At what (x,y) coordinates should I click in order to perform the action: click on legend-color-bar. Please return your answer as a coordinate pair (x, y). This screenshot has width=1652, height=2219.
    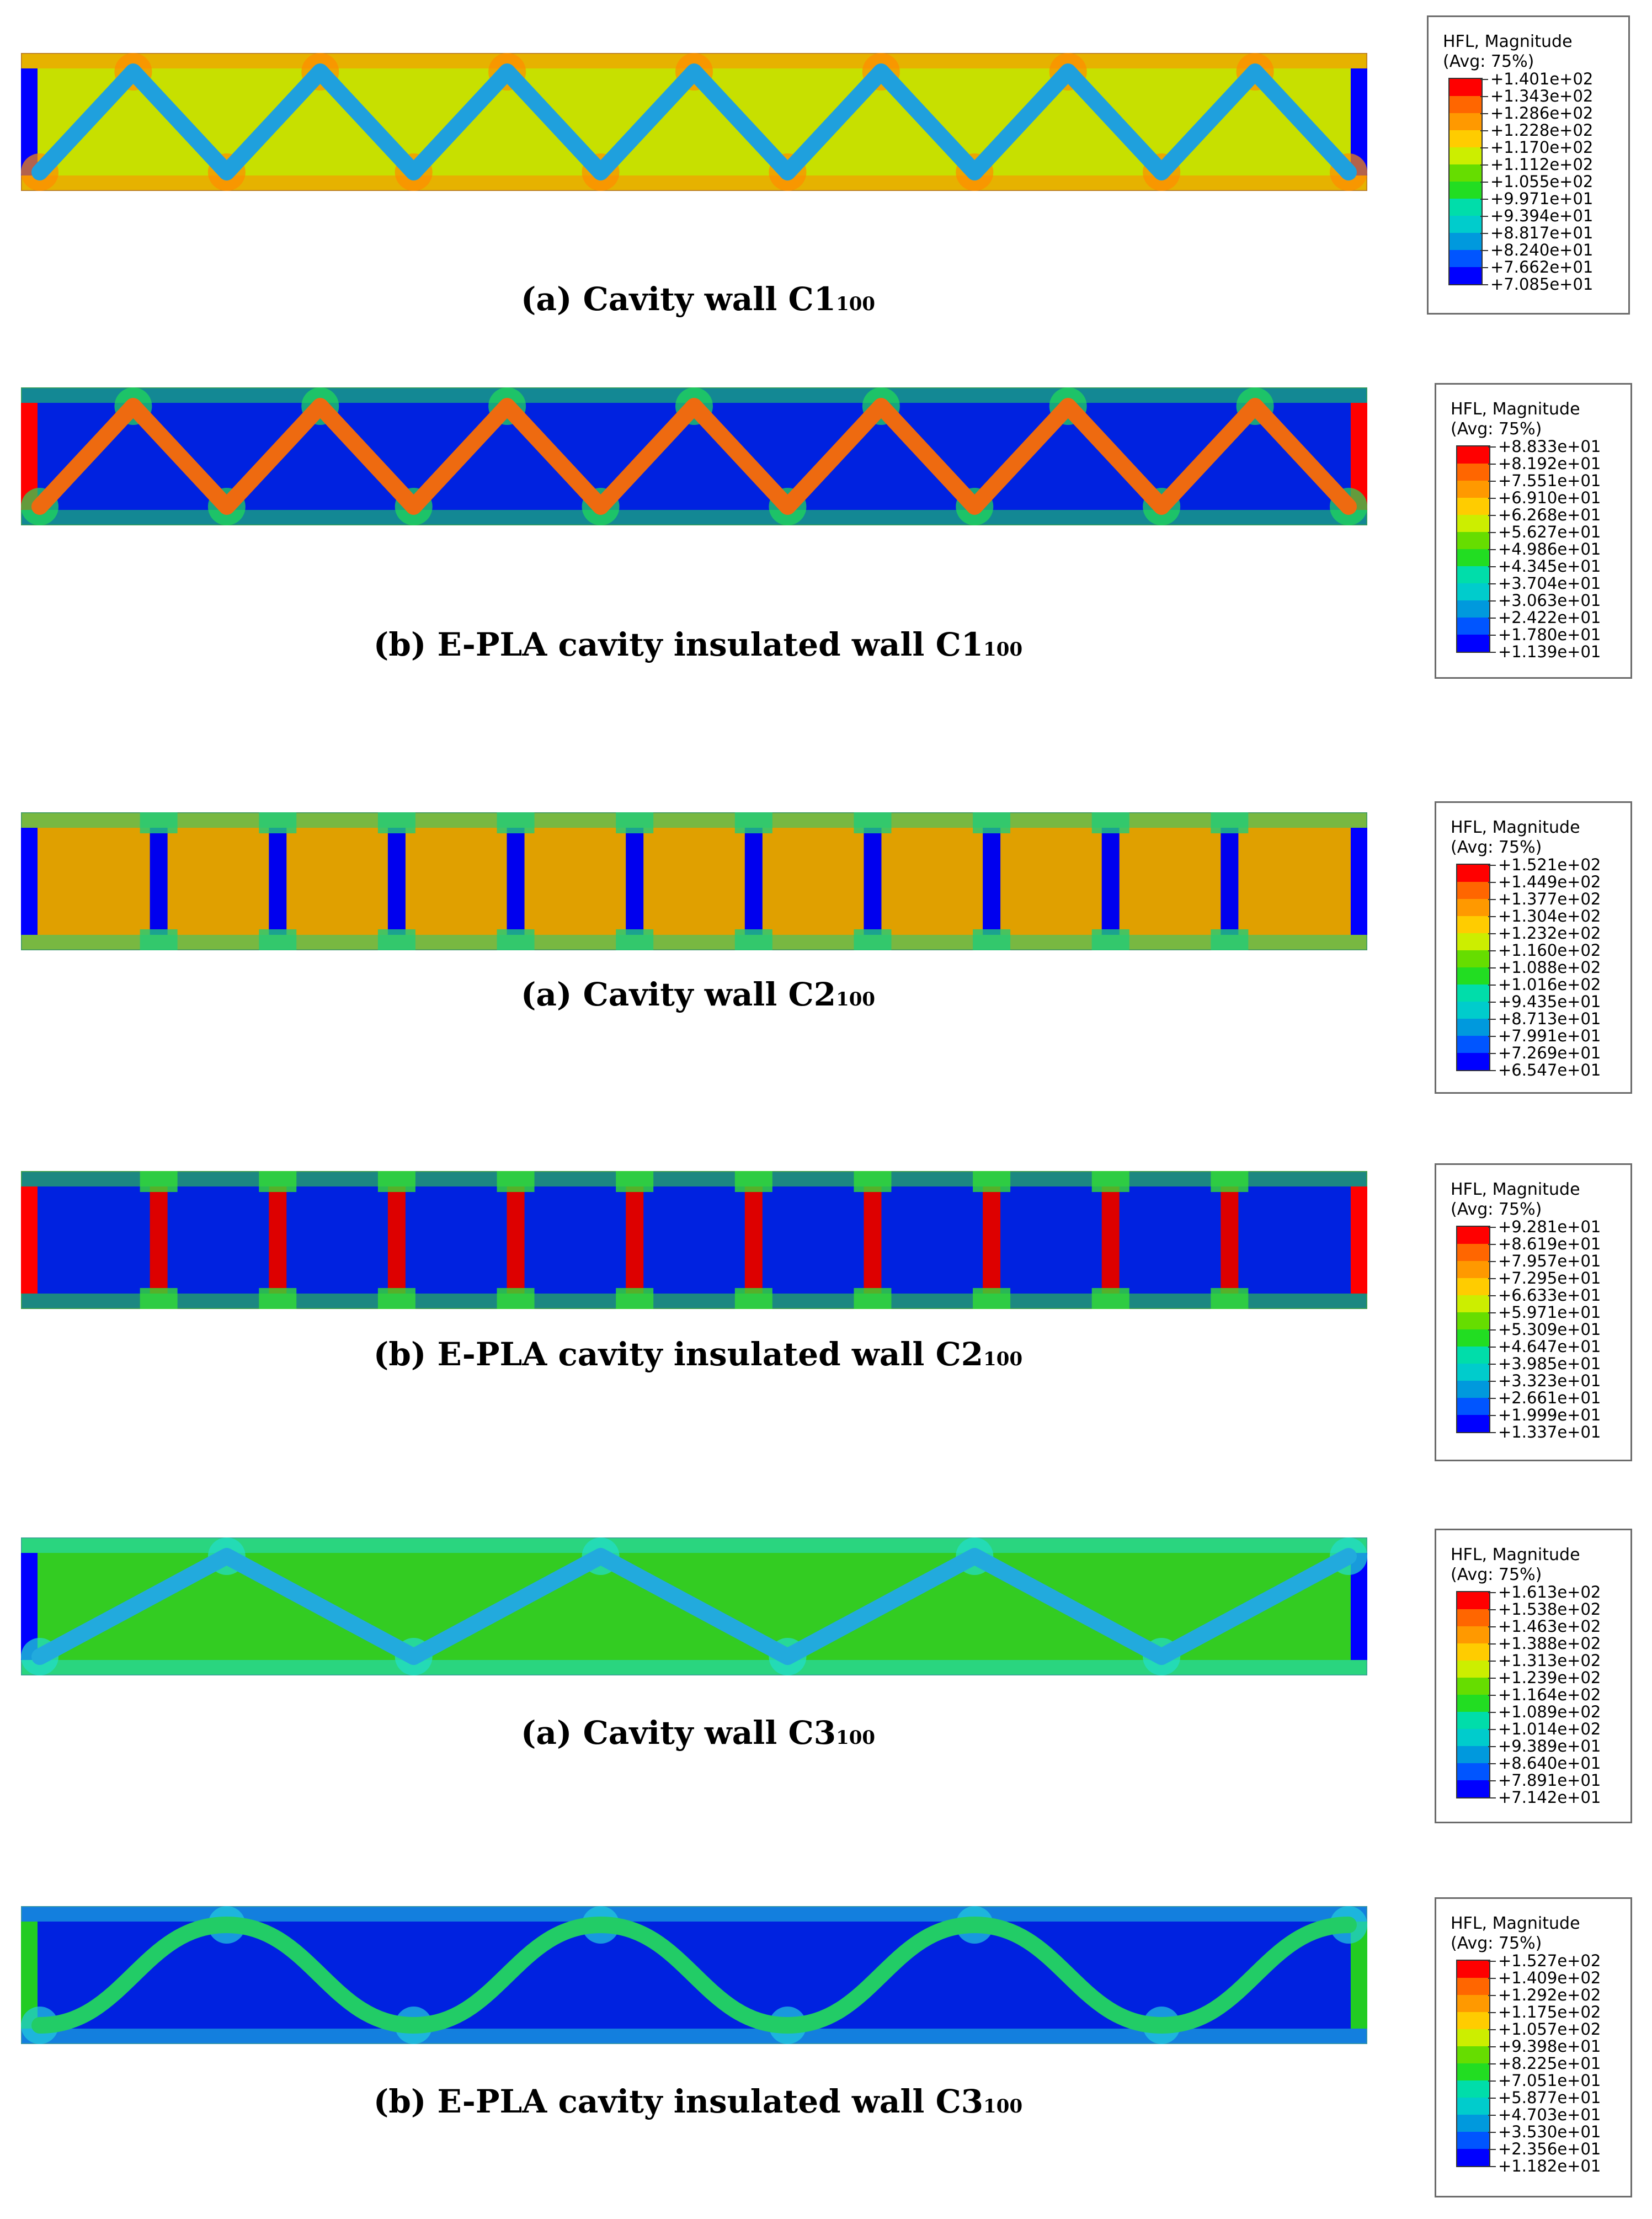
    Looking at the image, I should click on (1473, 2063).